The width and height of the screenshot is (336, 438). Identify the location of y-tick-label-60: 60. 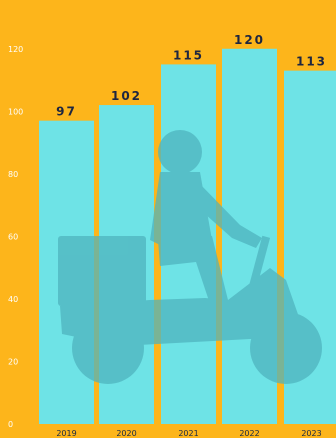
(13, 236).